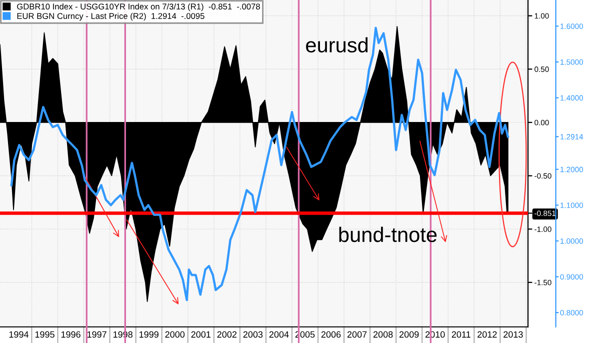 The width and height of the screenshot is (600, 343). Describe the element at coordinates (357, 334) in the screenshot. I see `x-tick-label: 2007` at that location.